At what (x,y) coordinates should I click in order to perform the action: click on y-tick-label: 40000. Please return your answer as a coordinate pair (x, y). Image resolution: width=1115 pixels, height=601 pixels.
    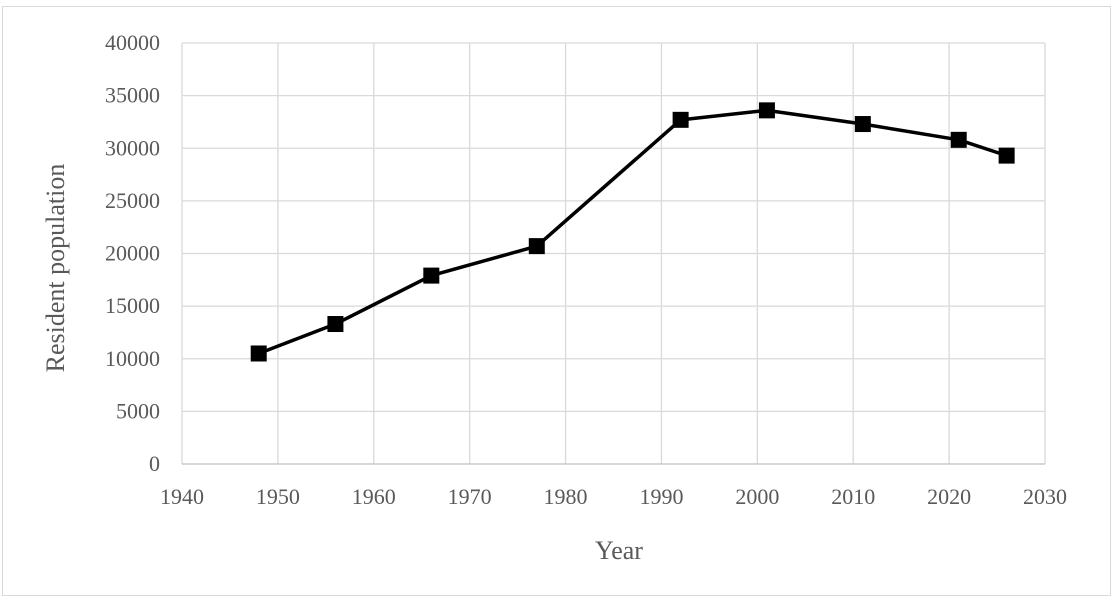
    Looking at the image, I should click on (132, 42).